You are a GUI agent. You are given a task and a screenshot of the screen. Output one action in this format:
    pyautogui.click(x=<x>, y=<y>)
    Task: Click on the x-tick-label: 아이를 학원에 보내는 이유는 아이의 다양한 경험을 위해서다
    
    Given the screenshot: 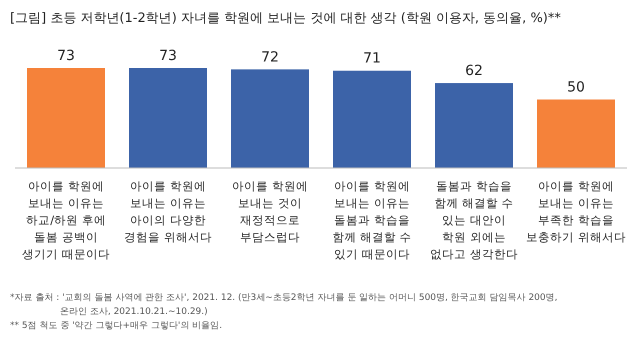 What is the action you would take?
    pyautogui.click(x=168, y=211)
    